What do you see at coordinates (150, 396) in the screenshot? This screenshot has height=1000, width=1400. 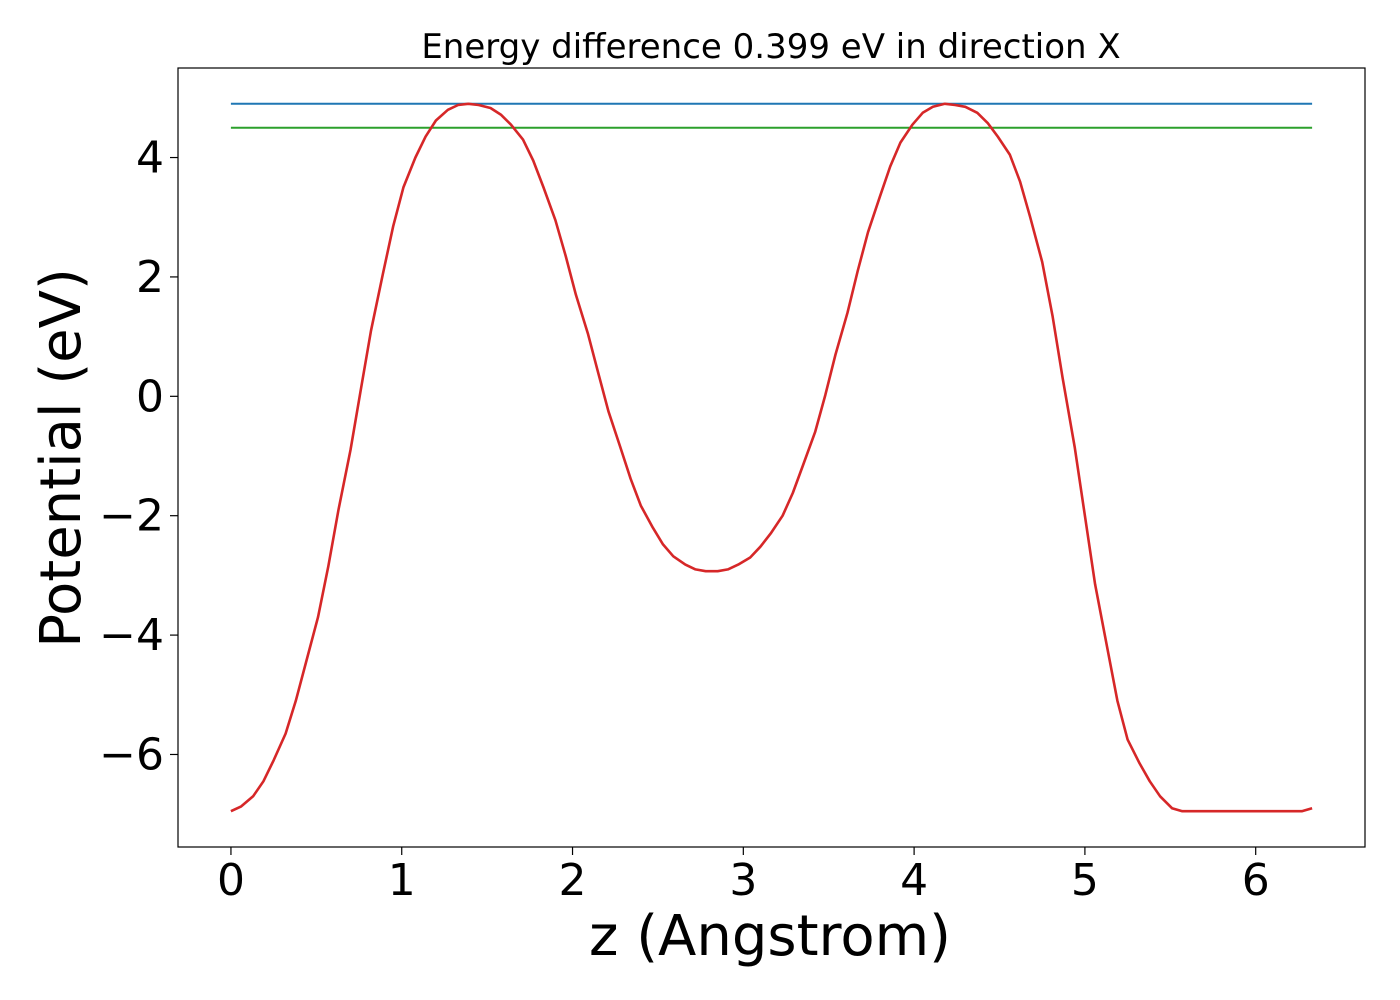 I see `y-tick-label: 0` at bounding box center [150, 396].